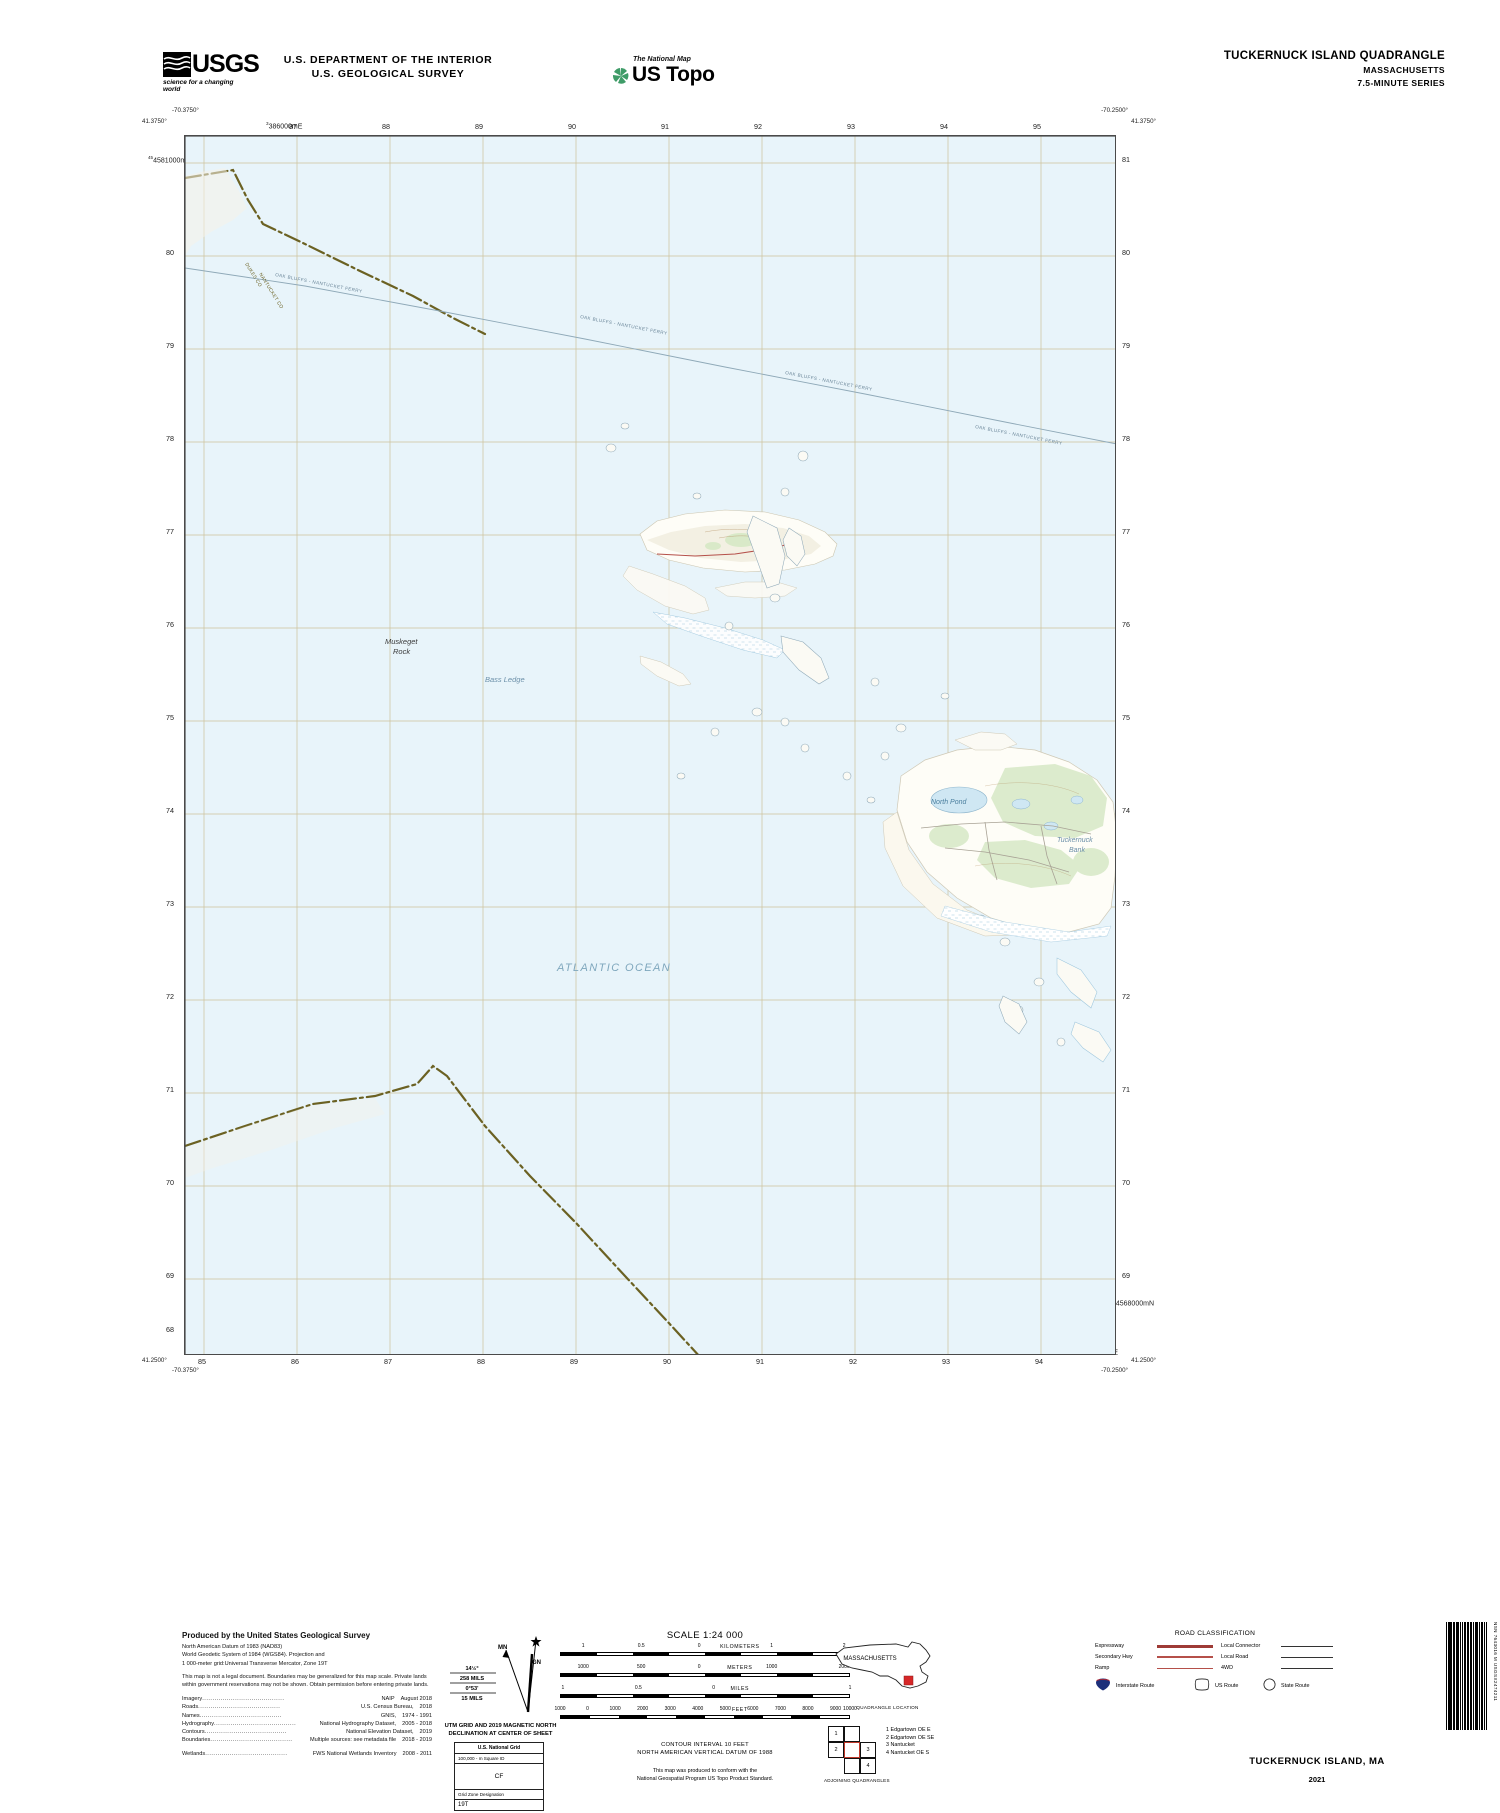 Image resolution: width=1500 pixels, height=1813 pixels. I want to click on grid-left-70: 70, so click(170, 1182).